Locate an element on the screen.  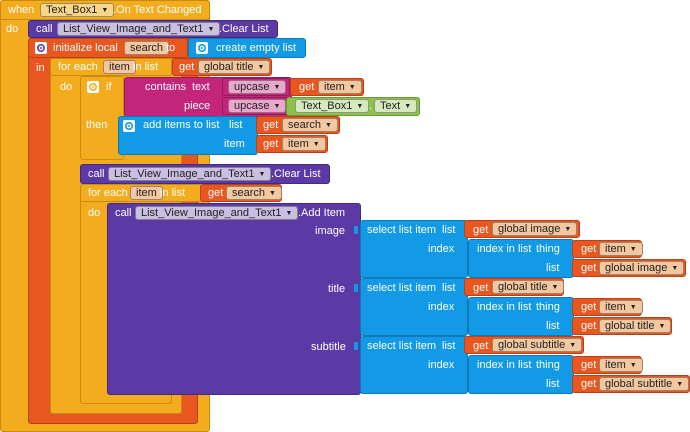
index-in-list-thing-label-1: thing is located at coordinates (548, 249).